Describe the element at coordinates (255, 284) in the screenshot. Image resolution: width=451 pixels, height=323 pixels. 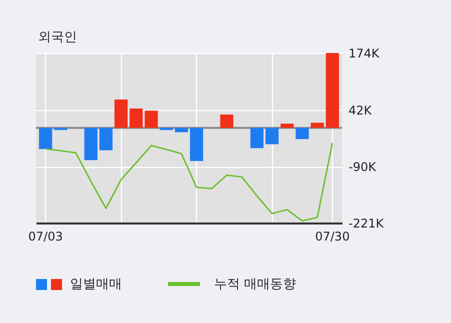
I see `legend-label: 누적 매매동향` at that location.